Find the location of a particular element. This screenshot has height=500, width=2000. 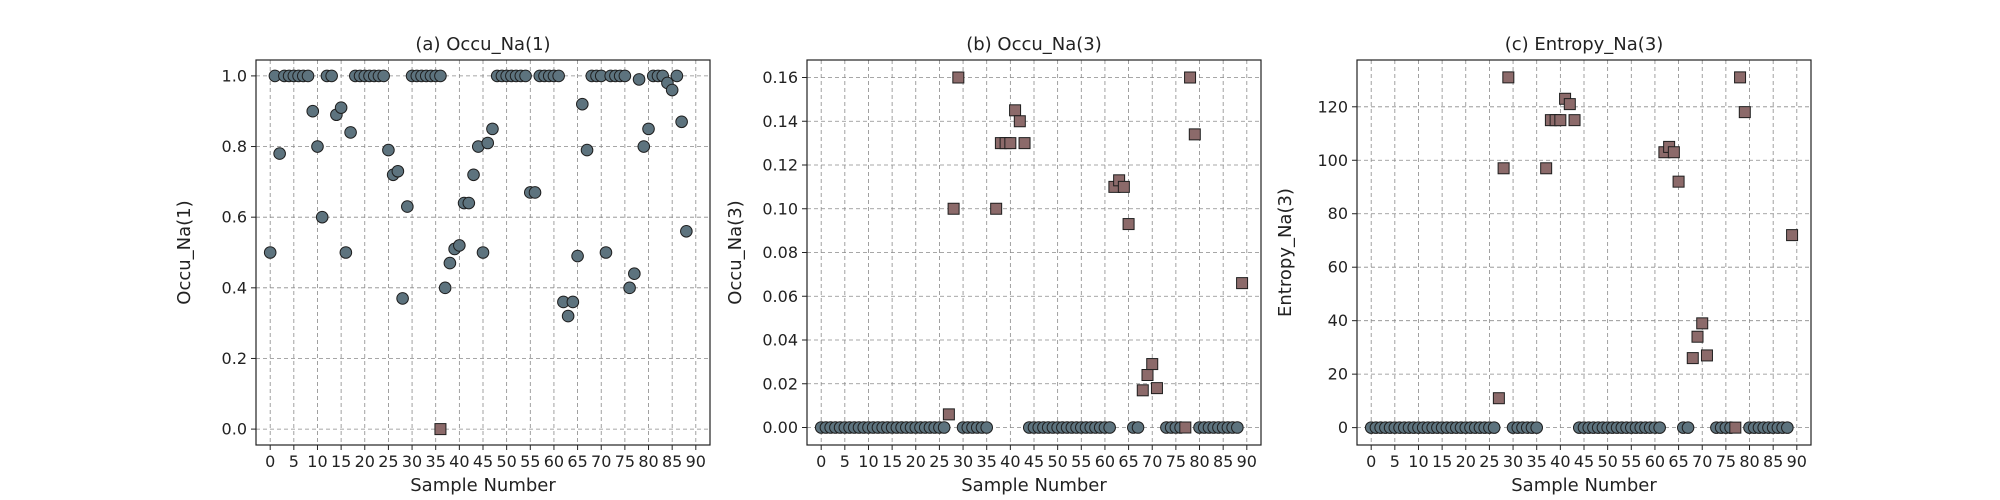

x-tick-label: 55 is located at coordinates (530, 461).